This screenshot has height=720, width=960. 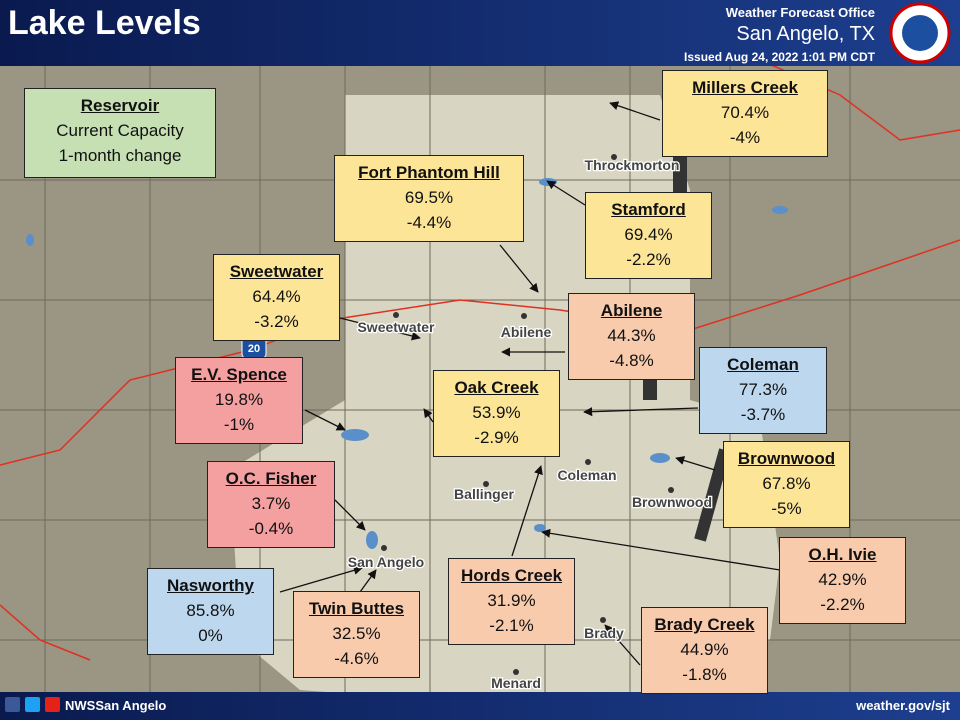 What do you see at coordinates (239, 424) in the screenshot?
I see `reservoir-change: -1%` at bounding box center [239, 424].